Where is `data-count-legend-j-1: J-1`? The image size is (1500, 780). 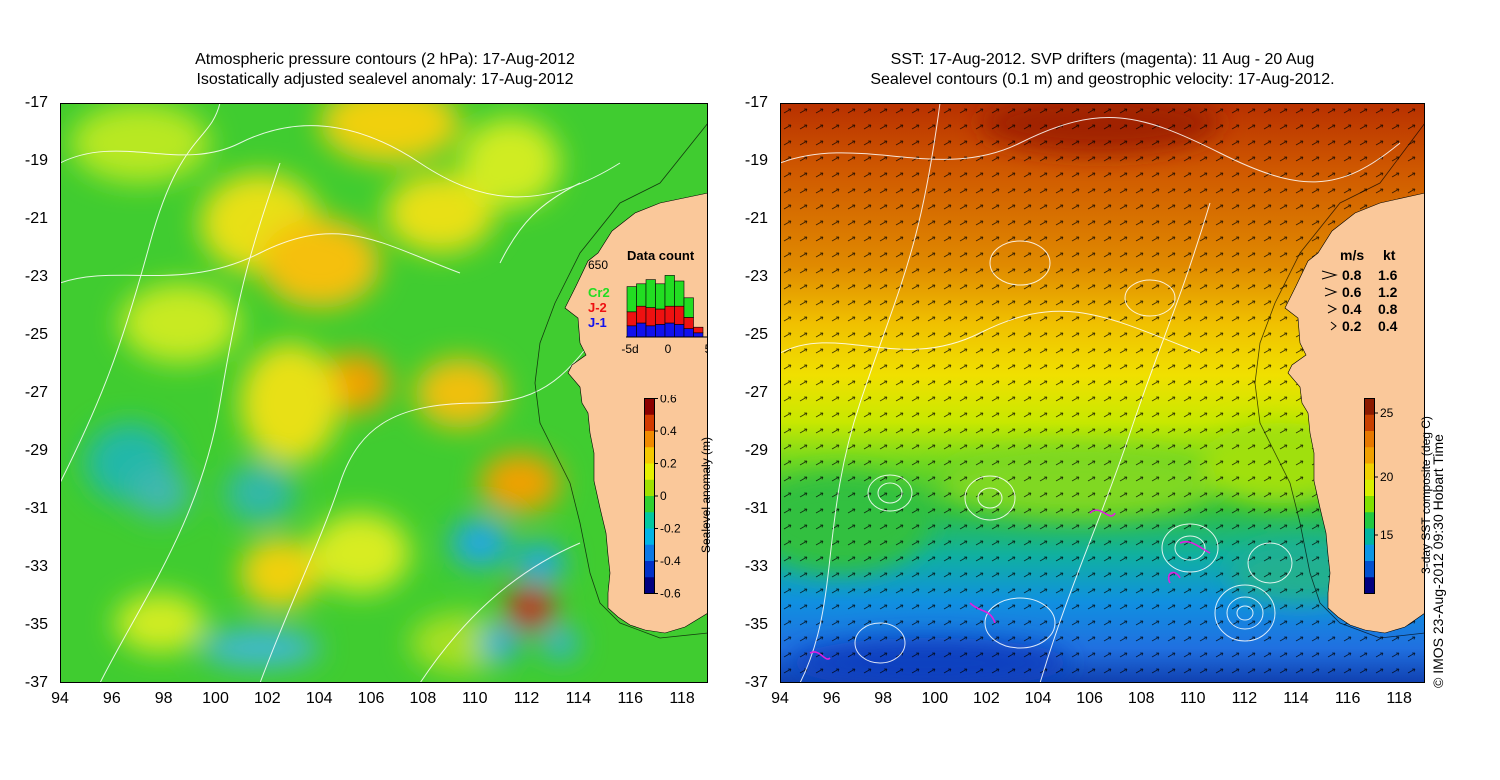 data-count-legend-j-1: J-1 is located at coordinates (597, 322).